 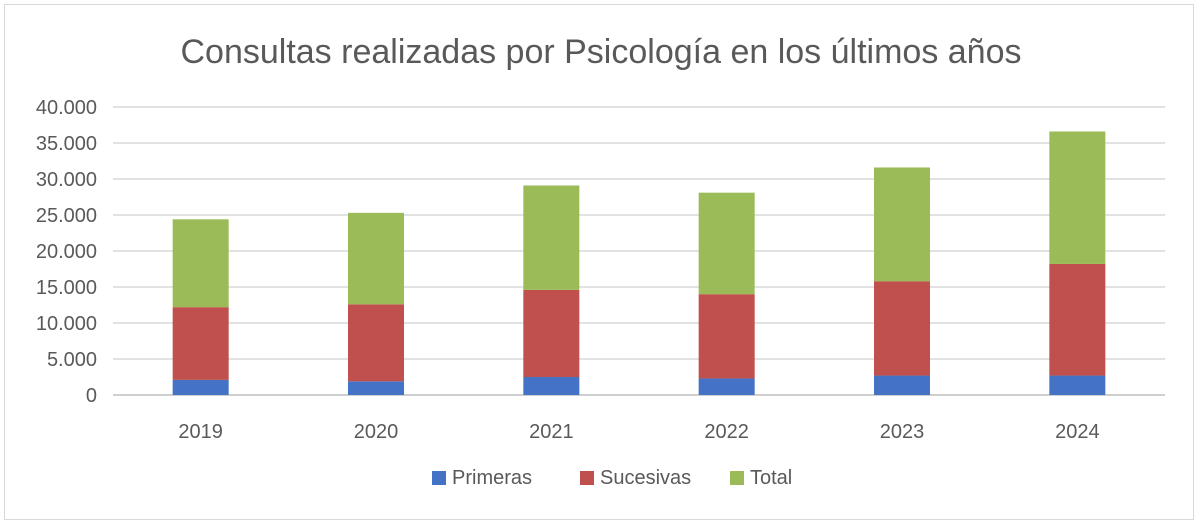 What do you see at coordinates (1077, 385) in the screenshot?
I see `bar-primeras-2024` at bounding box center [1077, 385].